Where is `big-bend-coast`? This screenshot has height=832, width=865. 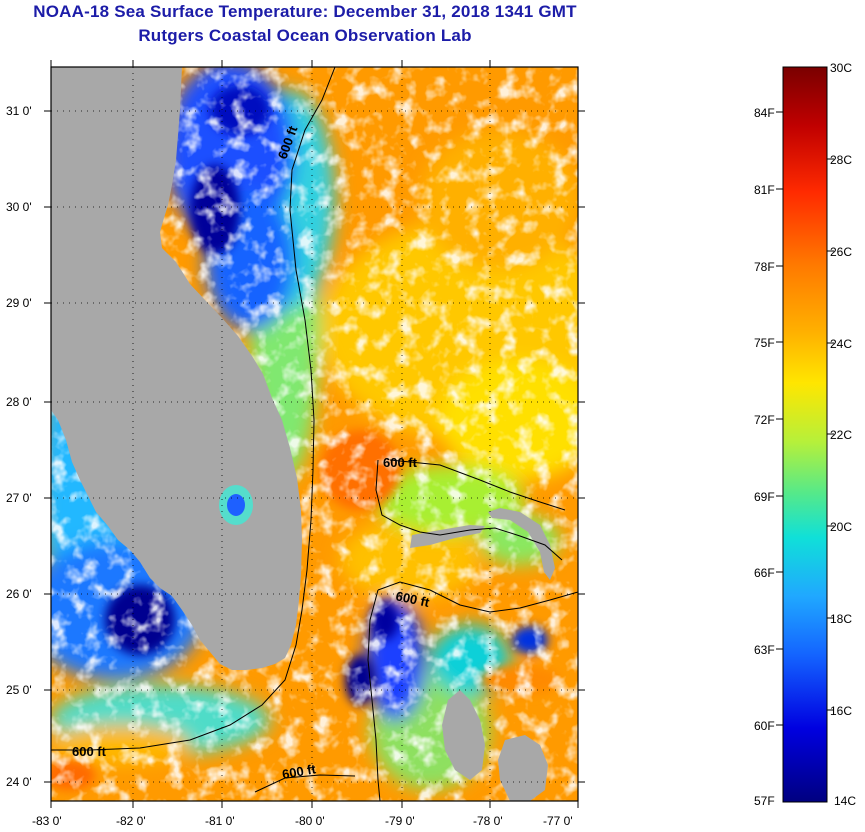 big-bend-coast is located at coordinates (62, 188).